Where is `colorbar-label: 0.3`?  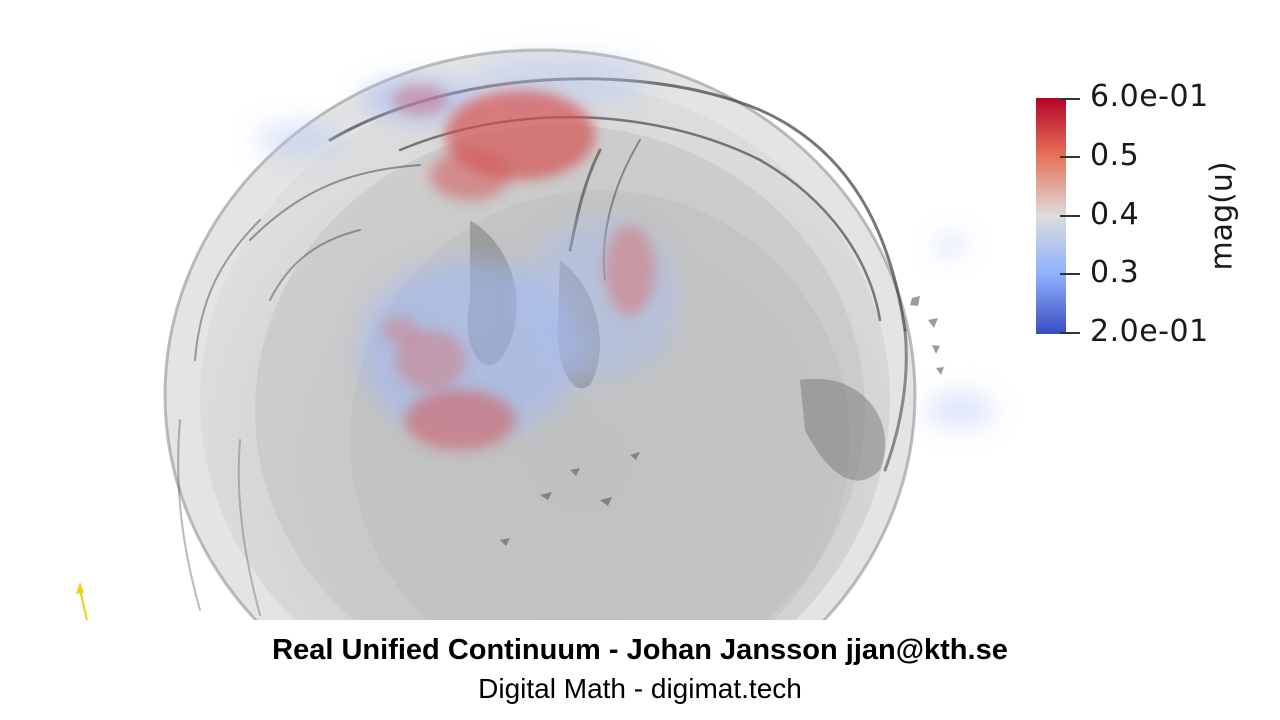
colorbar-label: 0.3 is located at coordinates (1115, 272).